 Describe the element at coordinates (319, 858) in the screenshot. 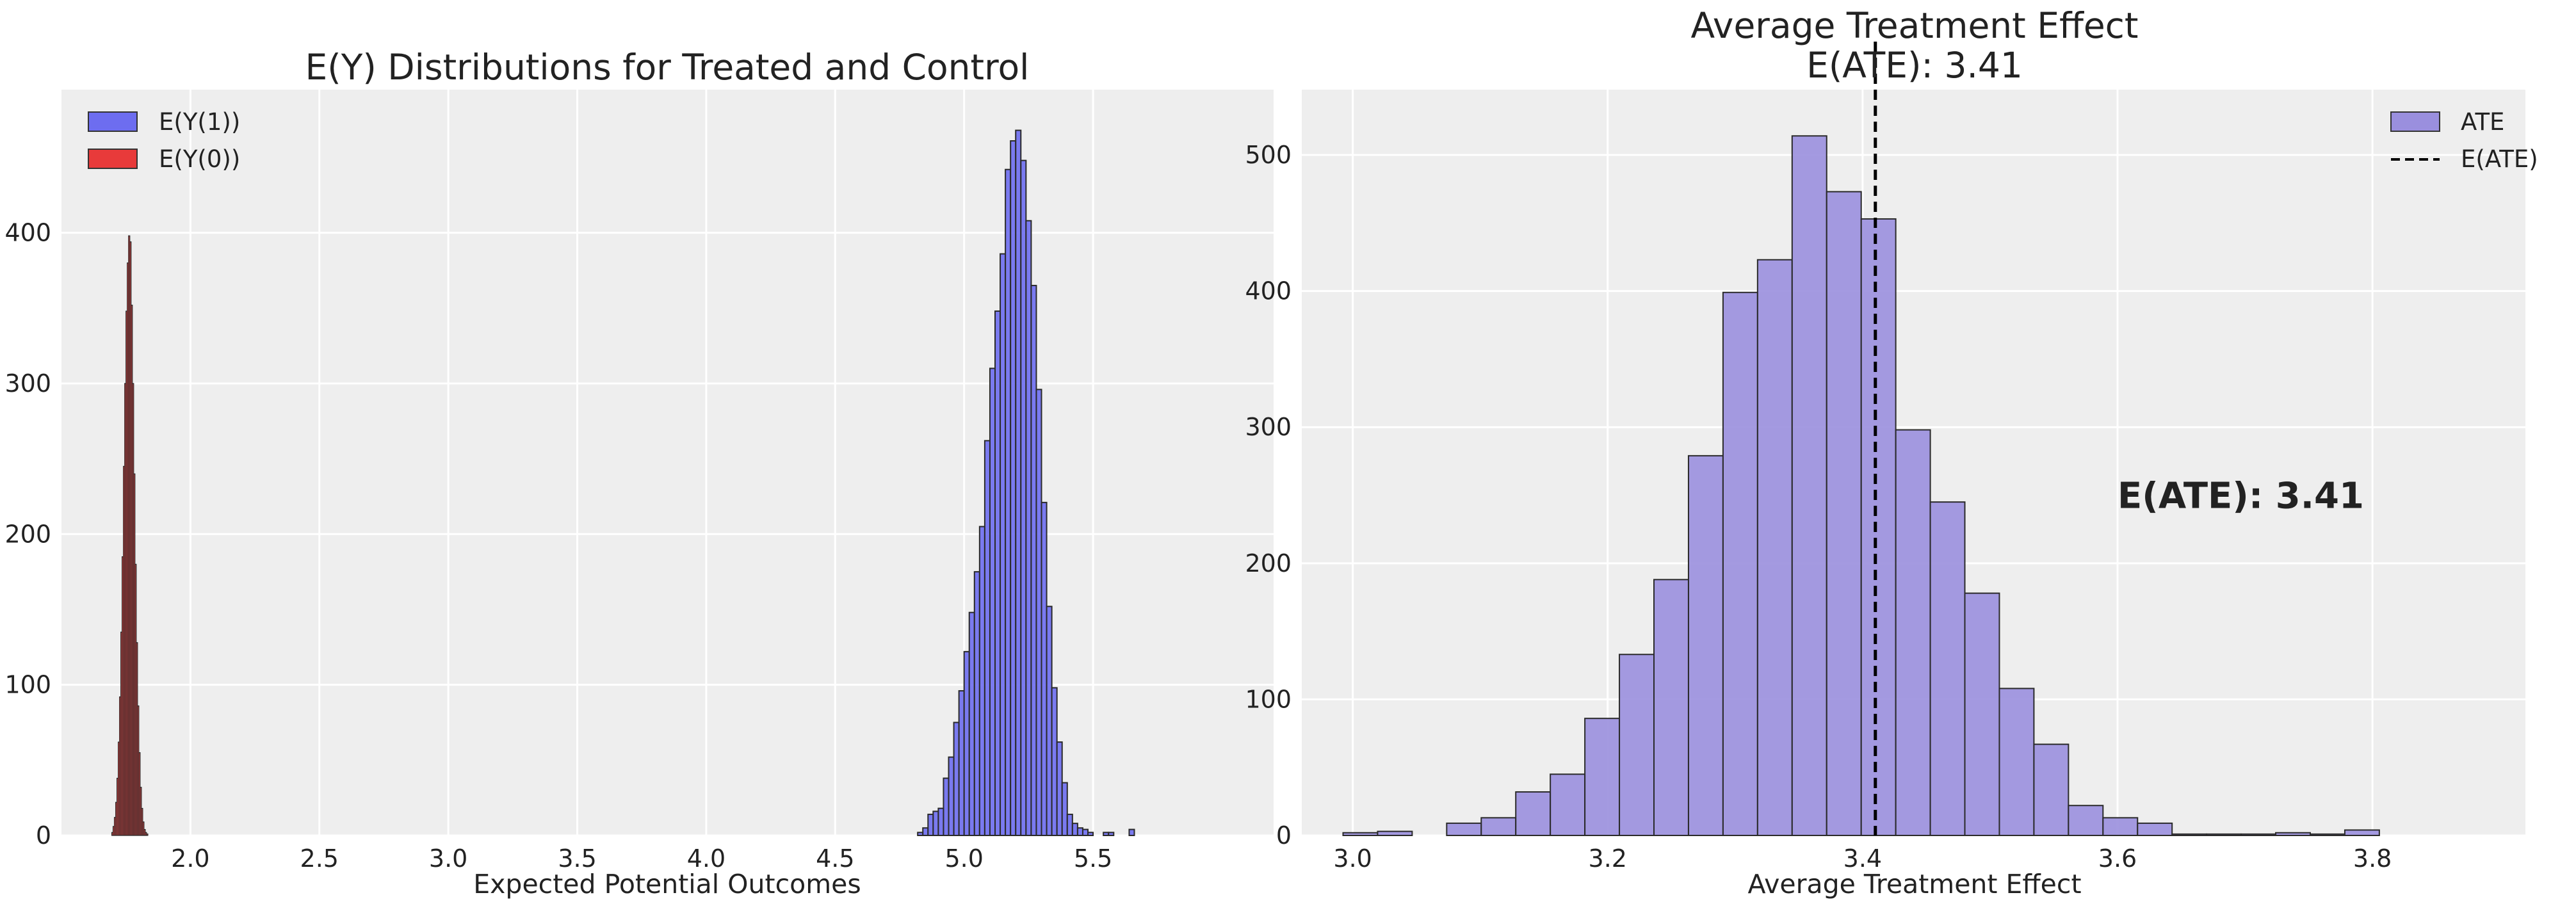

I see `x-tick-label: 2.5` at that location.